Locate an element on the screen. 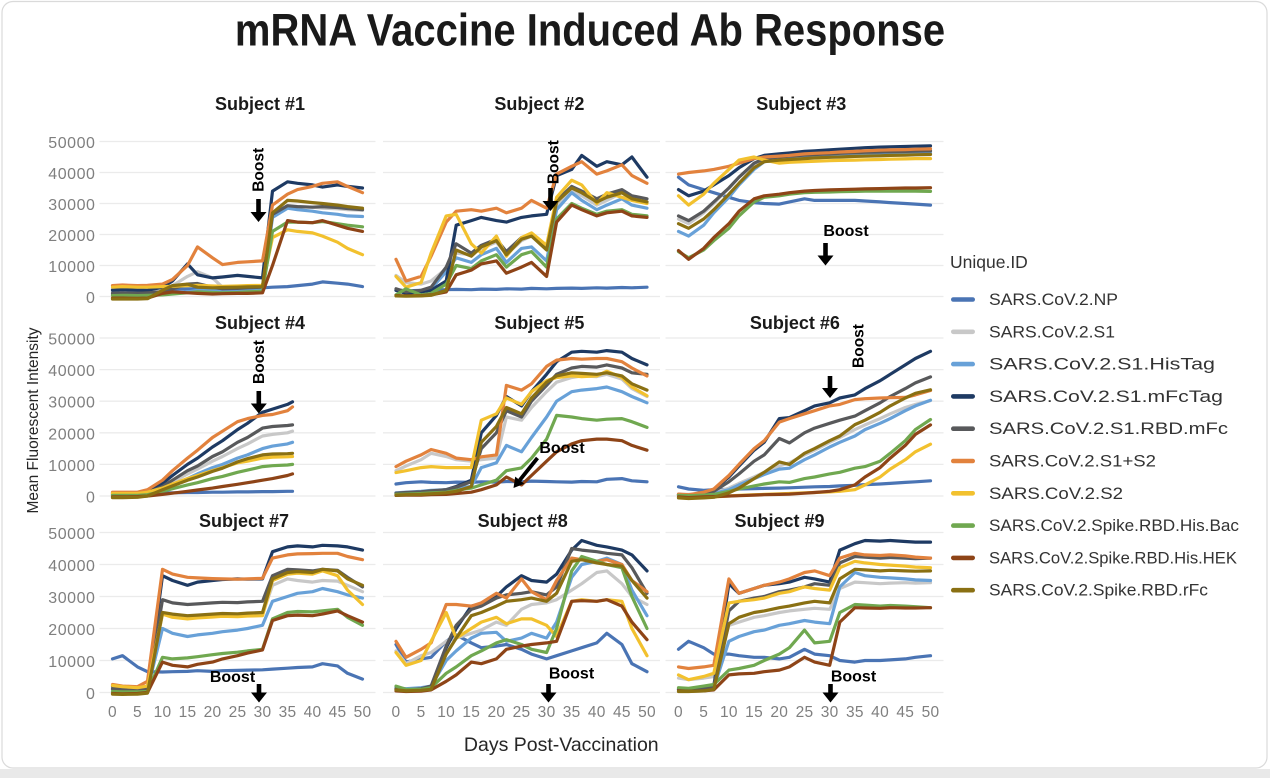  svg-text: SARS.CoV.2.Spike.RBD.His.Bac is located at coordinates (1114, 525).